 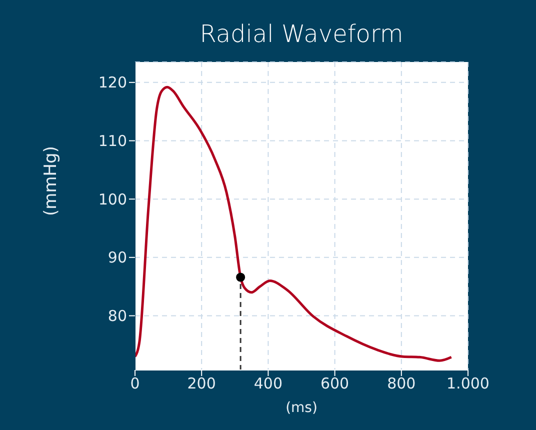 What do you see at coordinates (468, 383) in the screenshot?
I see `x-tick-label: 1.000` at bounding box center [468, 383].